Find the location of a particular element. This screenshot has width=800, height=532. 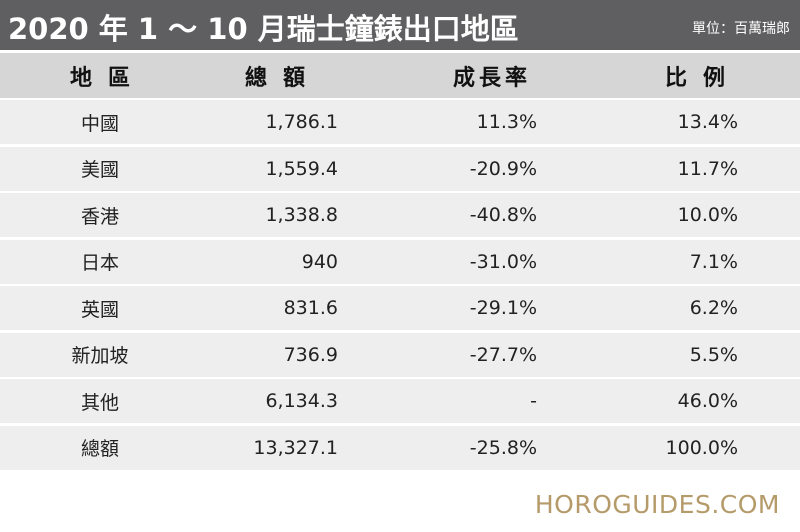

watermark: HOROGUIDES.COM is located at coordinates (657, 504).